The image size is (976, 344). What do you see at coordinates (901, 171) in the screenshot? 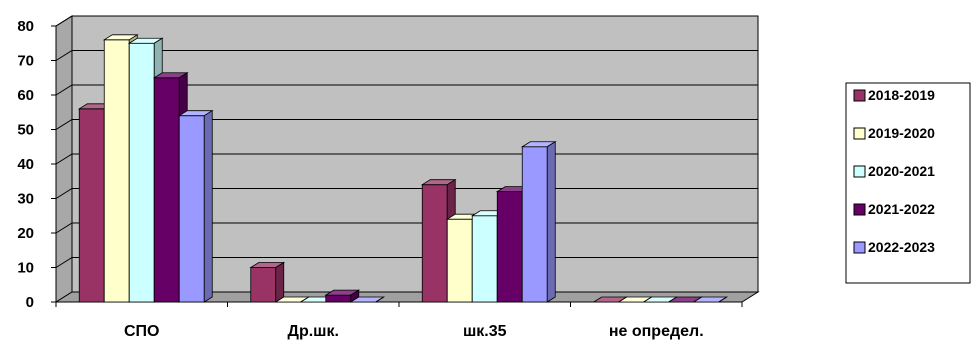
I see `legend-label: 2020-2021` at bounding box center [901, 171].